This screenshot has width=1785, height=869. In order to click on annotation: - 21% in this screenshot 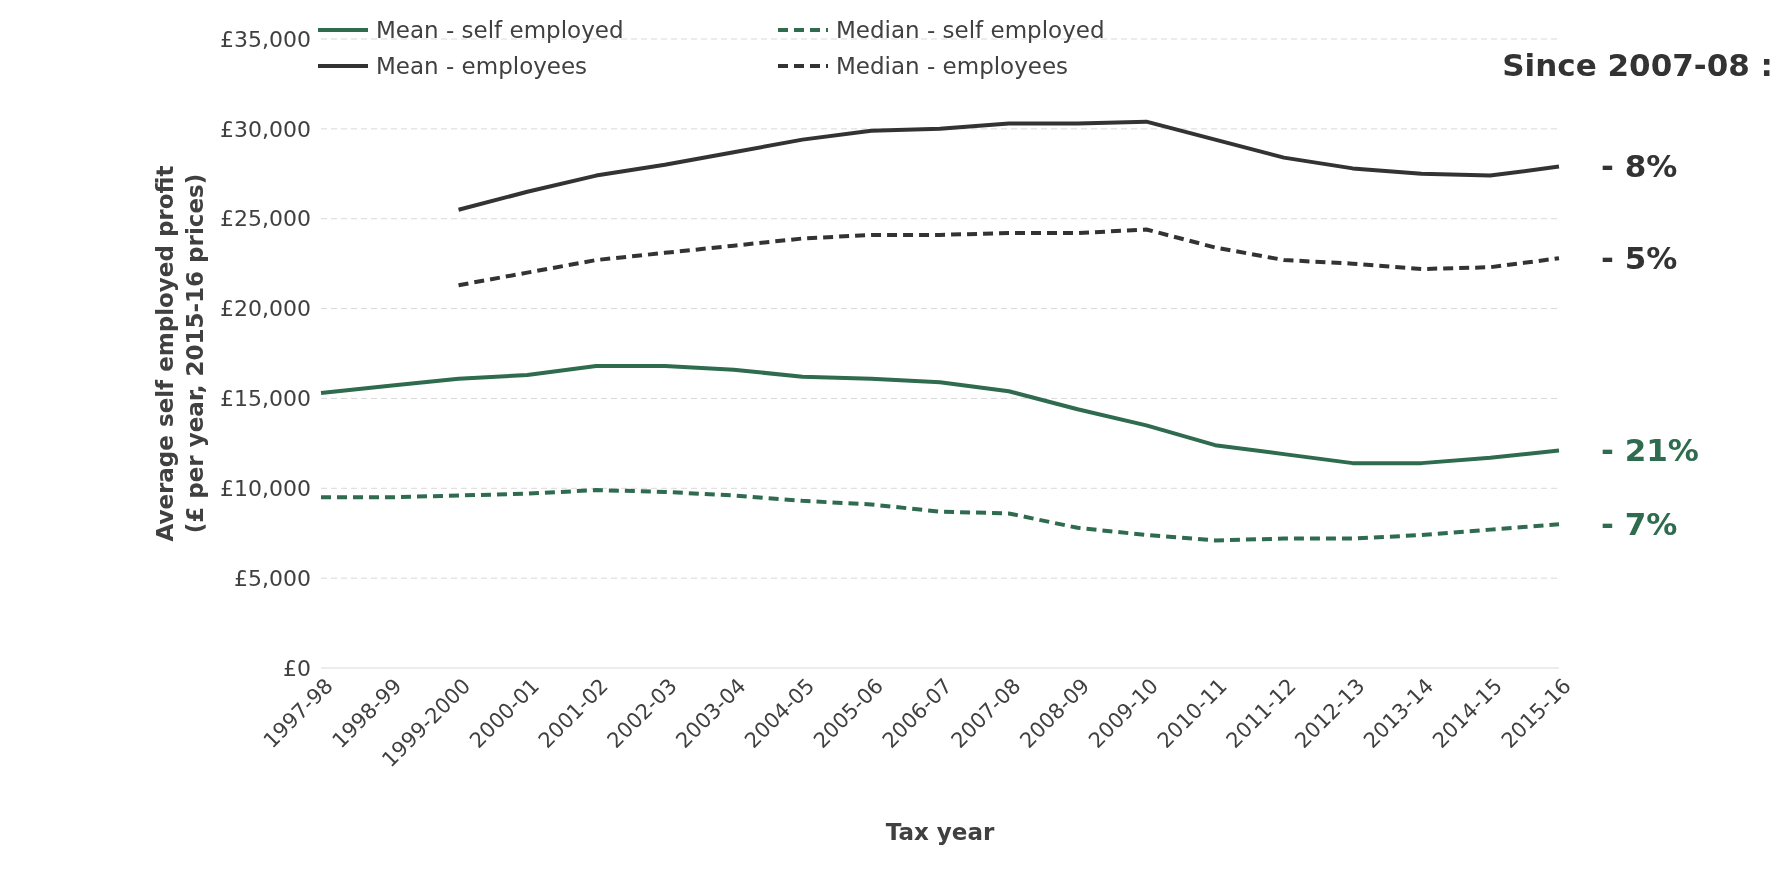, I will do `click(1650, 450)`.